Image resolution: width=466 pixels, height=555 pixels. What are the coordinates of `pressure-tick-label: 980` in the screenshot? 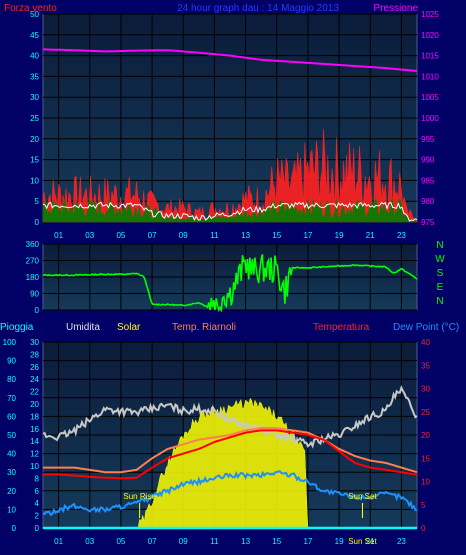 It's located at (428, 201).